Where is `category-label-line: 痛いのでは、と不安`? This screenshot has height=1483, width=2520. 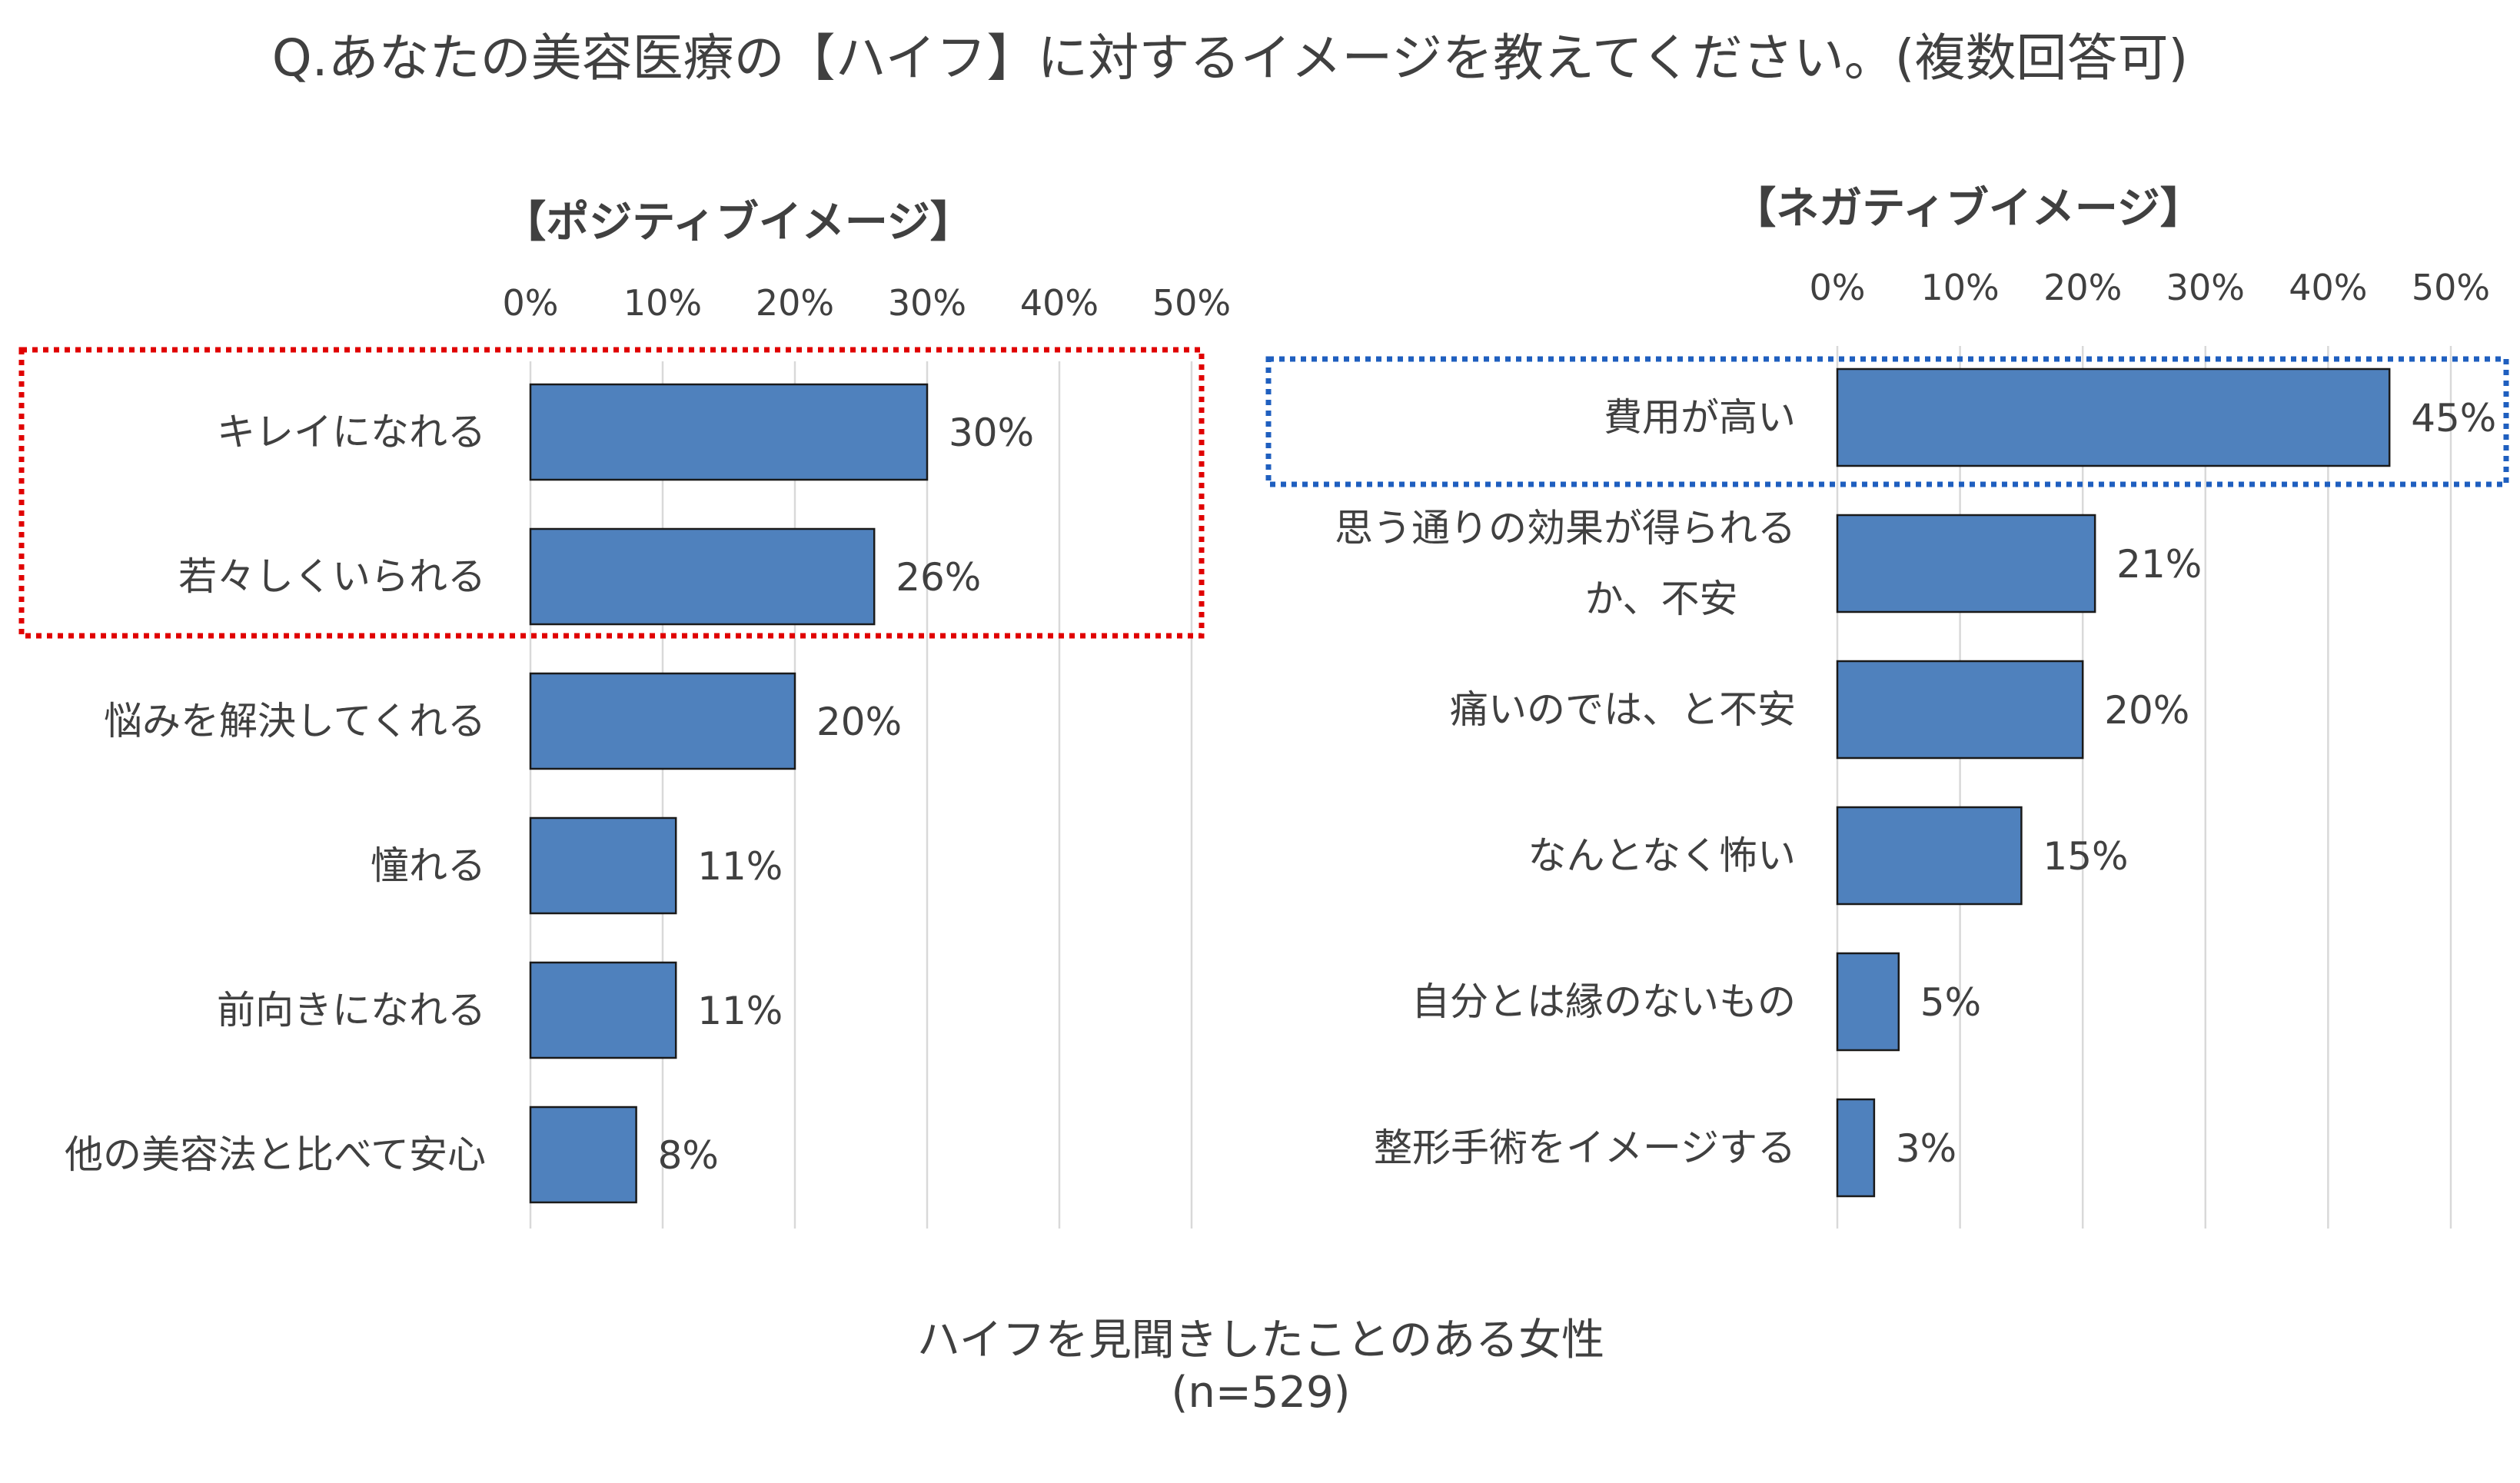
category-label-line: 痛いのでは、と不安 is located at coordinates (1623, 709).